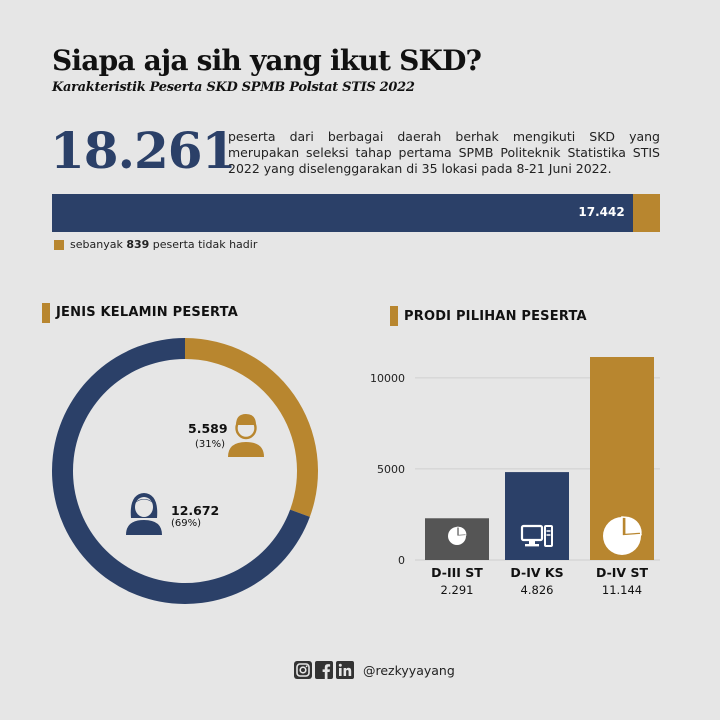  What do you see at coordinates (536, 535) in the screenshot?
I see `computer-icon` at bounding box center [536, 535].